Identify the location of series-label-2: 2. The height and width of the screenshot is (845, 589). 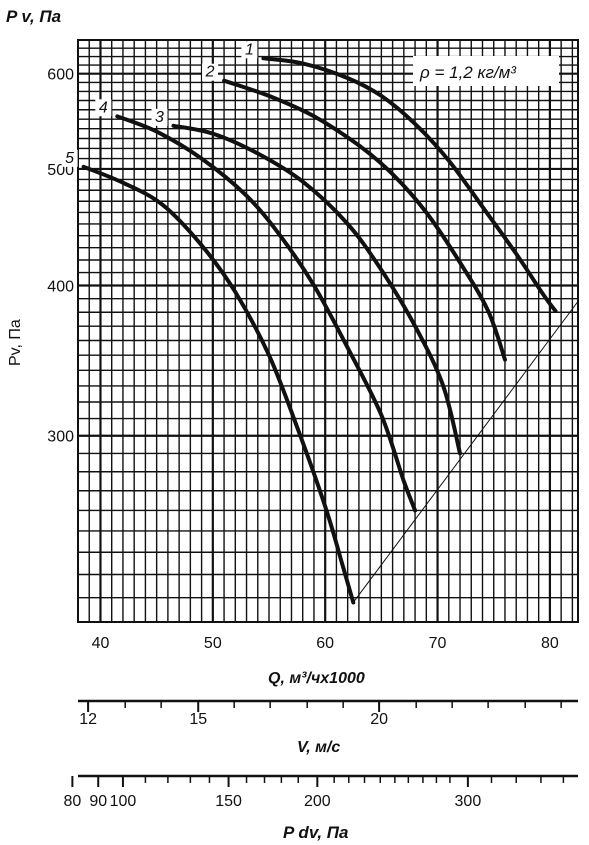
(210, 72).